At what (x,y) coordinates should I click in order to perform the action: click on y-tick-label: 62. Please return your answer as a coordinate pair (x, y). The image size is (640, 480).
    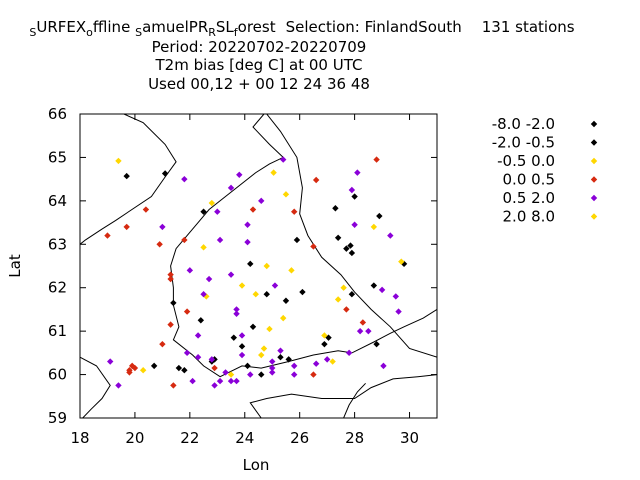
    Looking at the image, I should click on (57, 288).